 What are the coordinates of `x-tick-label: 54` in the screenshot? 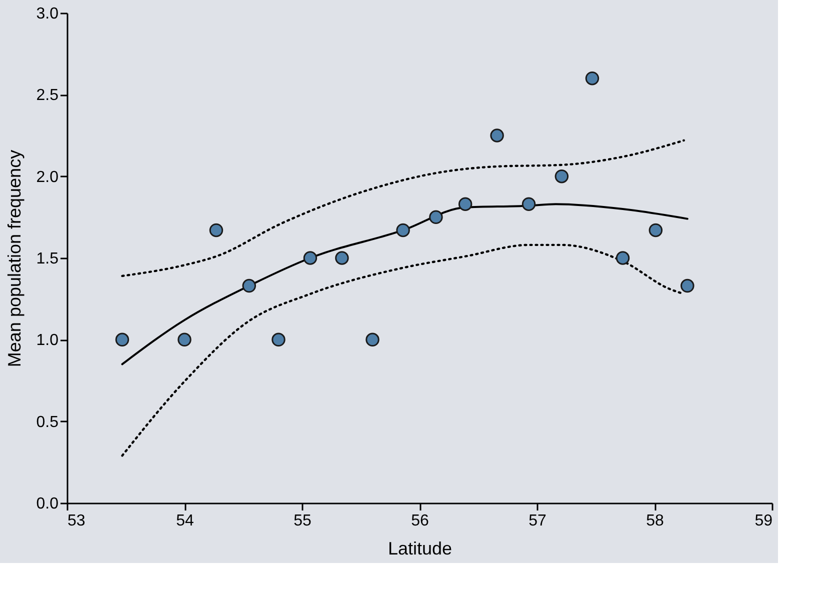 It's located at (185, 521).